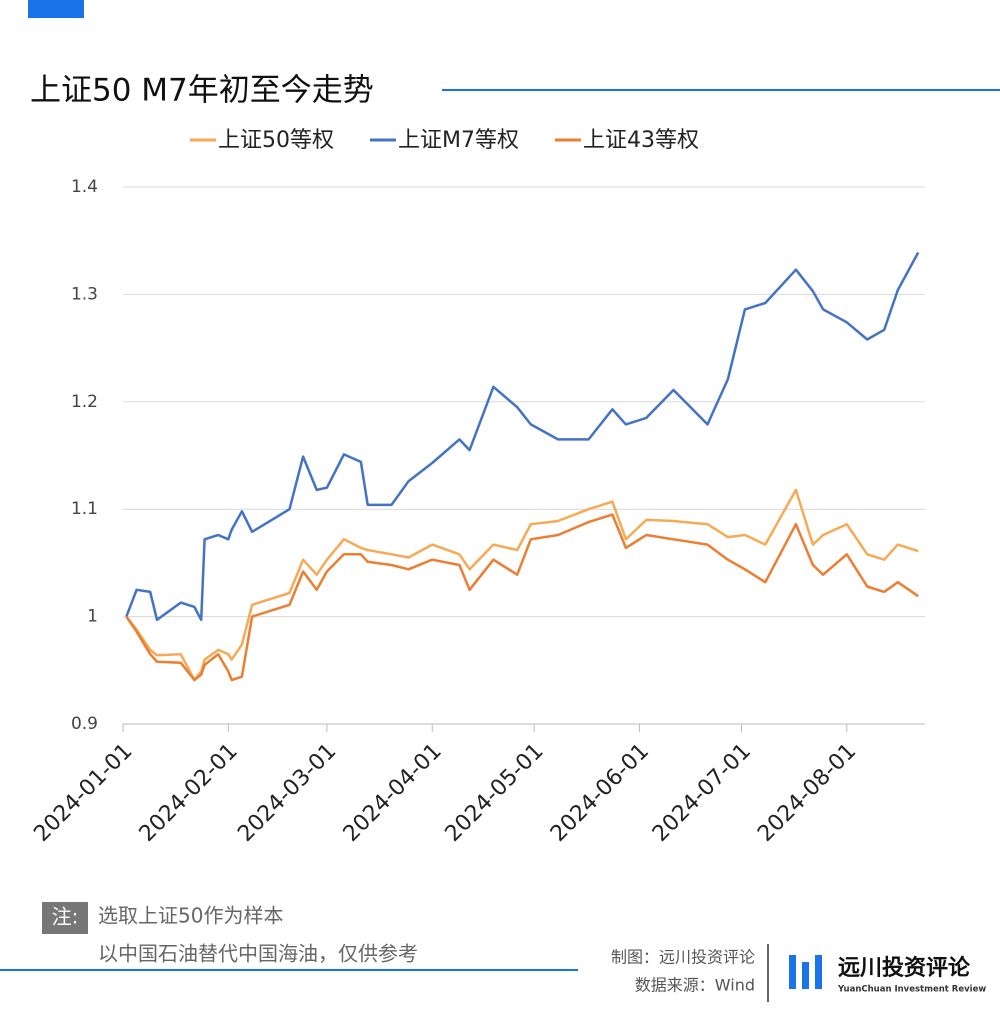 The image size is (1000, 1033). Describe the element at coordinates (202, 91) in the screenshot. I see `chart-title: 上证50 M7年初至今走势` at that location.